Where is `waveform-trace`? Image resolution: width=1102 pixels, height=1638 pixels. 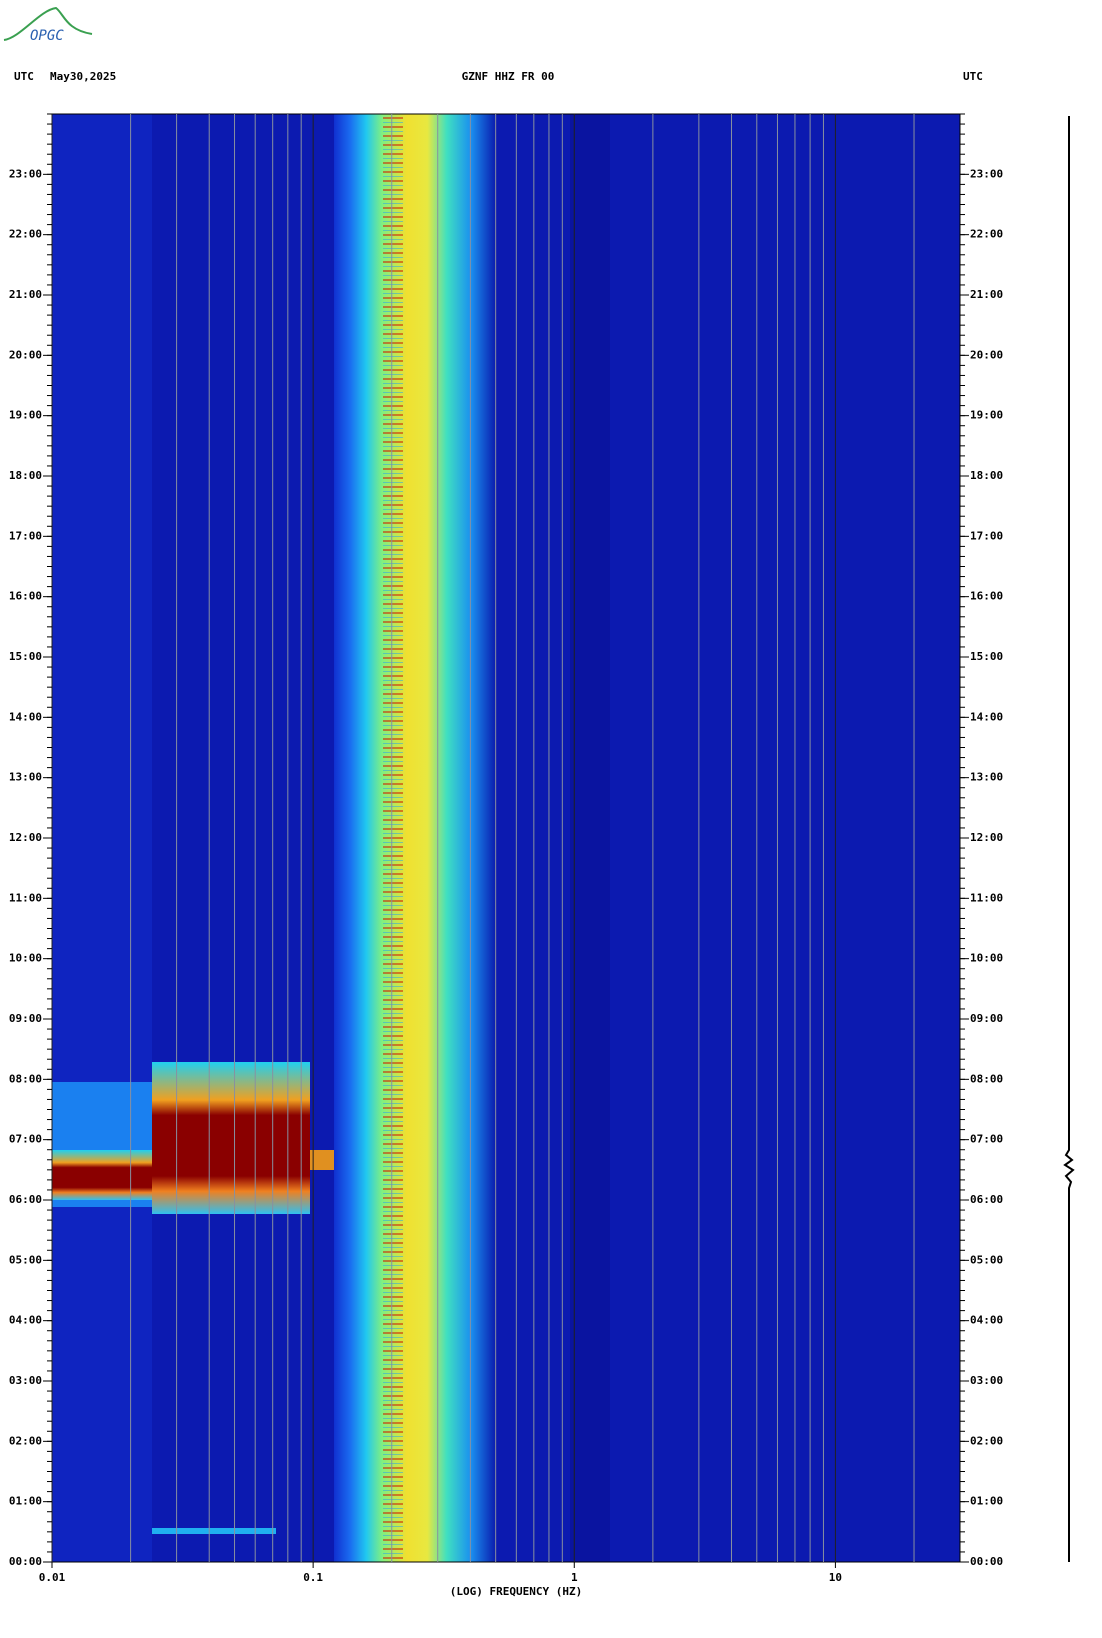 waveform-trace is located at coordinates (1069, 839).